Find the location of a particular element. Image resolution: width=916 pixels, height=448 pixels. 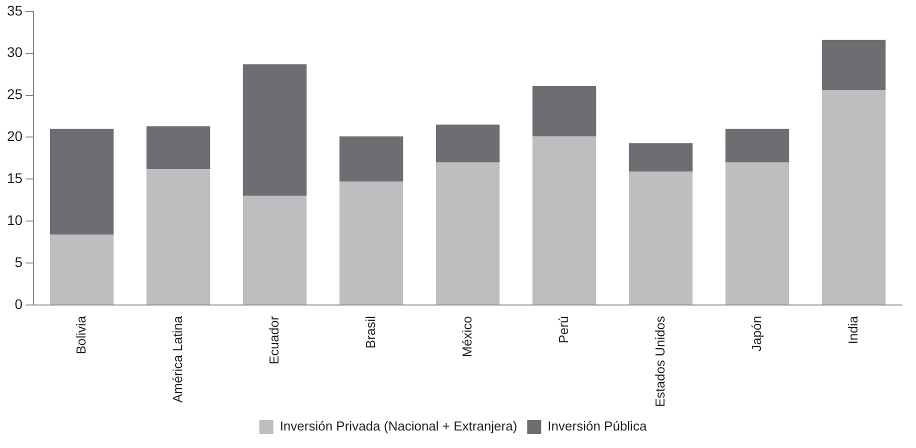

y-tick-label: 20 is located at coordinates (14, 136).